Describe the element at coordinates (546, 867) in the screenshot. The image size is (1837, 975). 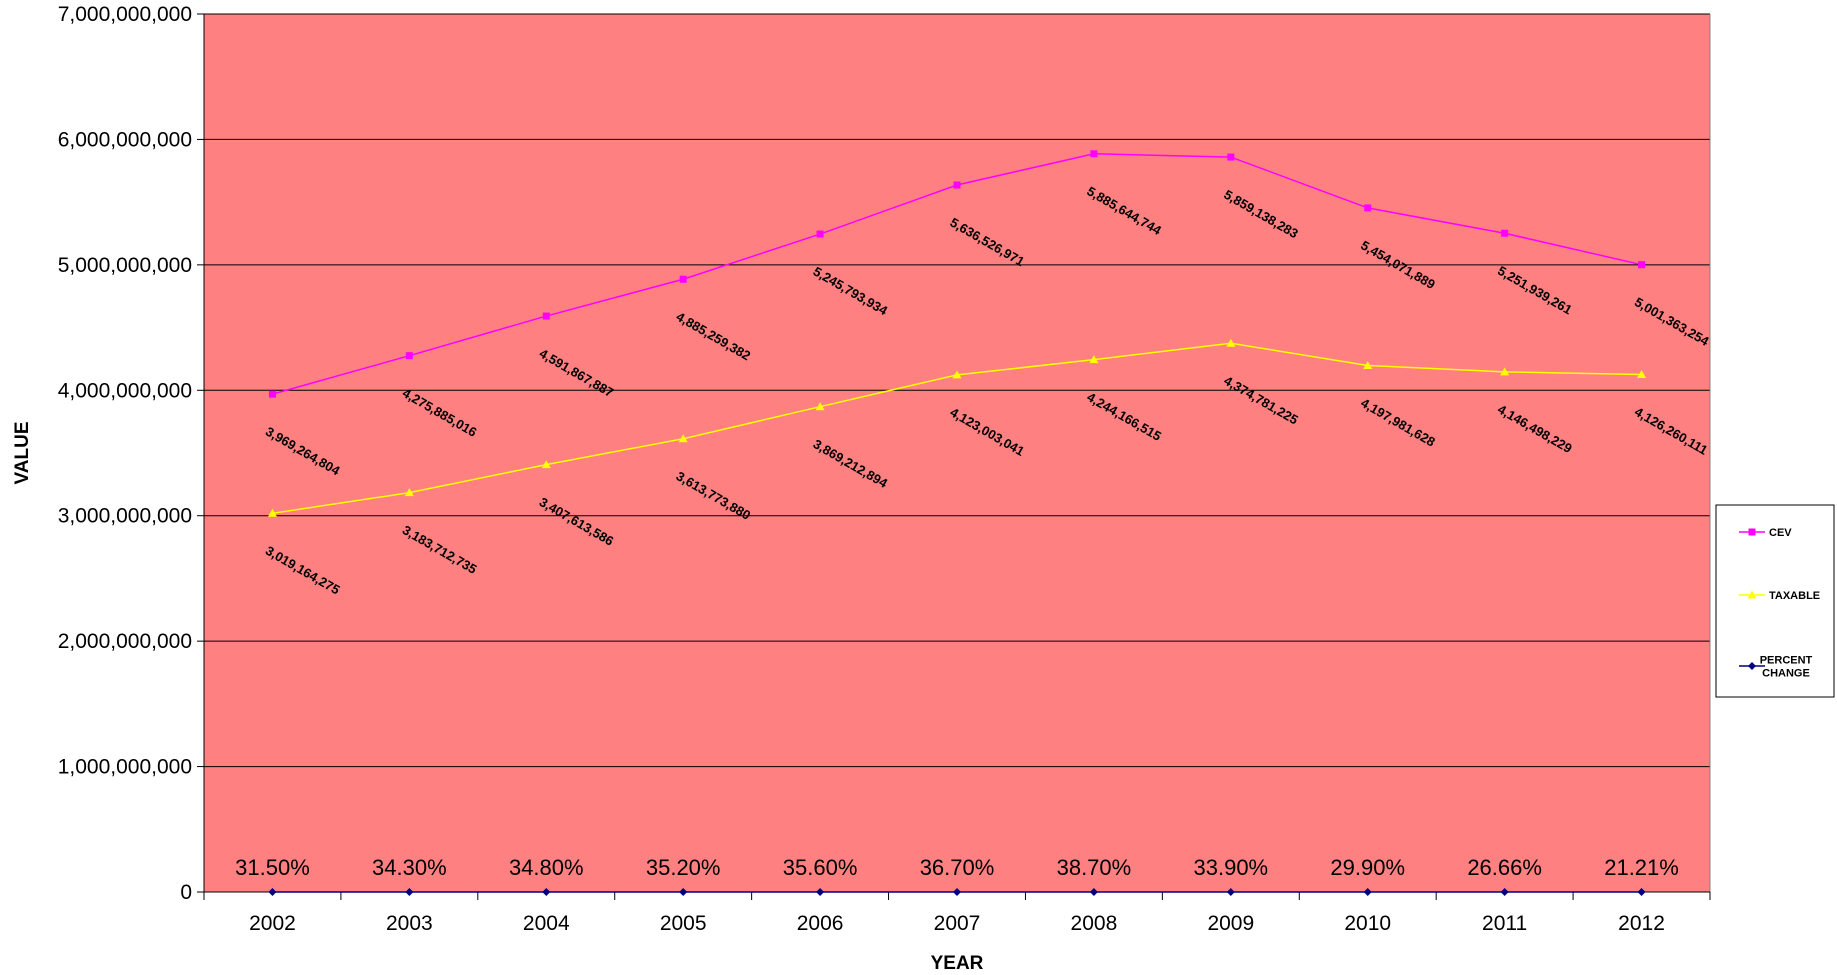
I see `data-label: 34.80%` at that location.